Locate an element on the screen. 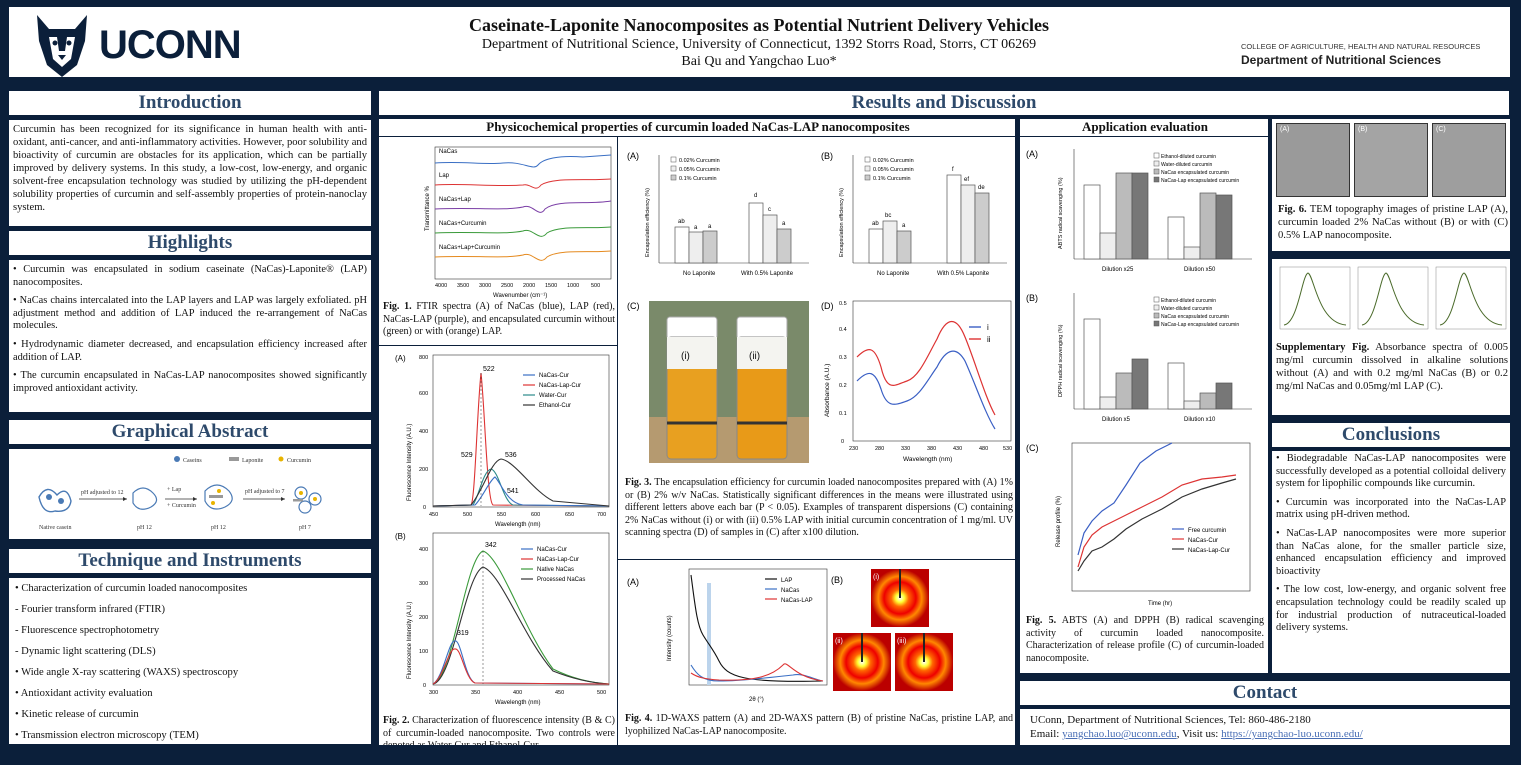 Image resolution: width=1521 pixels, height=765 pixels. fig3a-legend-item: 0.1% Curcumin is located at coordinates (698, 179).